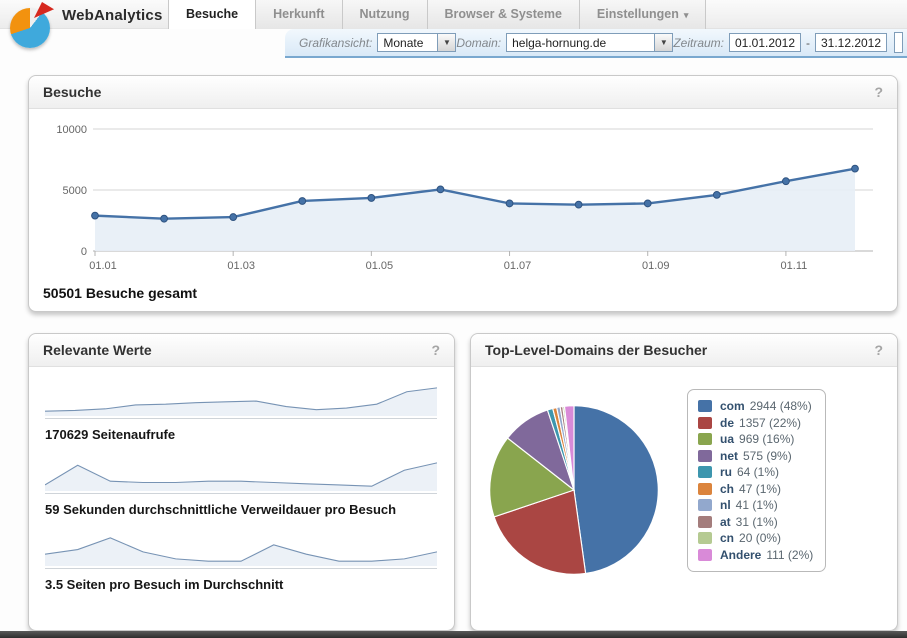  I want to click on svg-text: 01.11, so click(794, 266).